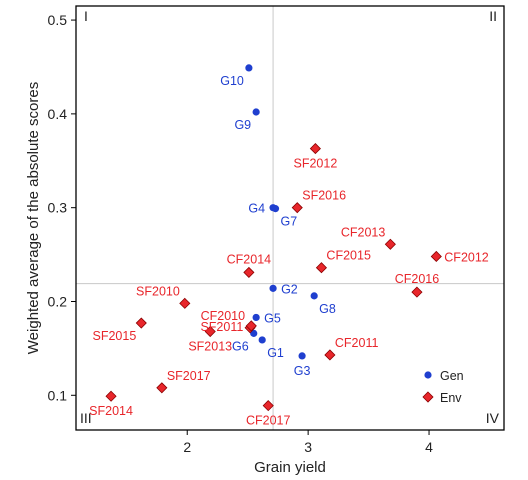 This screenshot has width=528, height=480. Describe the element at coordinates (288, 222) in the screenshot. I see `gen-label-g7: G7` at that location.